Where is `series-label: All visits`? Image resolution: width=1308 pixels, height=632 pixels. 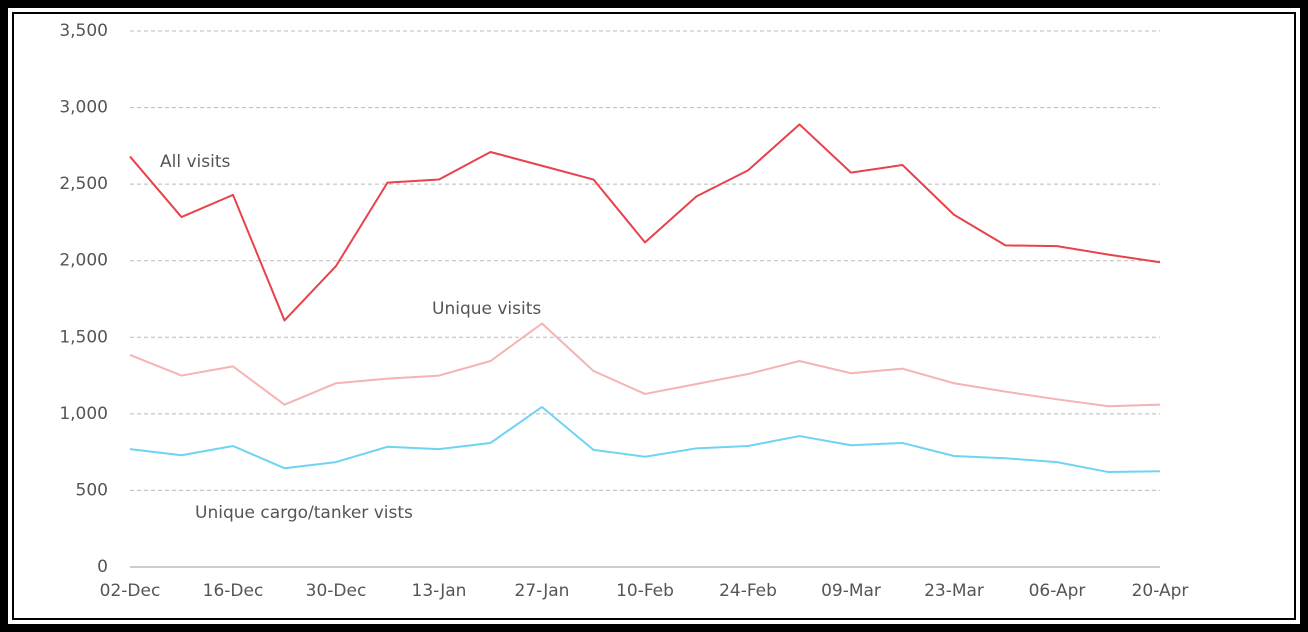
series-label: All visits is located at coordinates (195, 162).